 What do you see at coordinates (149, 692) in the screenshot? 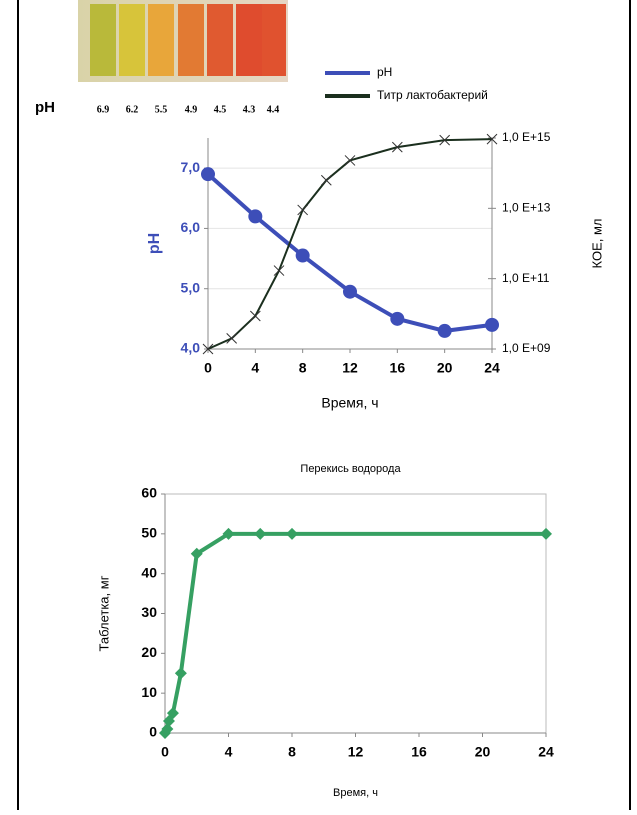
I see `y-tick-label: 10` at bounding box center [149, 692].